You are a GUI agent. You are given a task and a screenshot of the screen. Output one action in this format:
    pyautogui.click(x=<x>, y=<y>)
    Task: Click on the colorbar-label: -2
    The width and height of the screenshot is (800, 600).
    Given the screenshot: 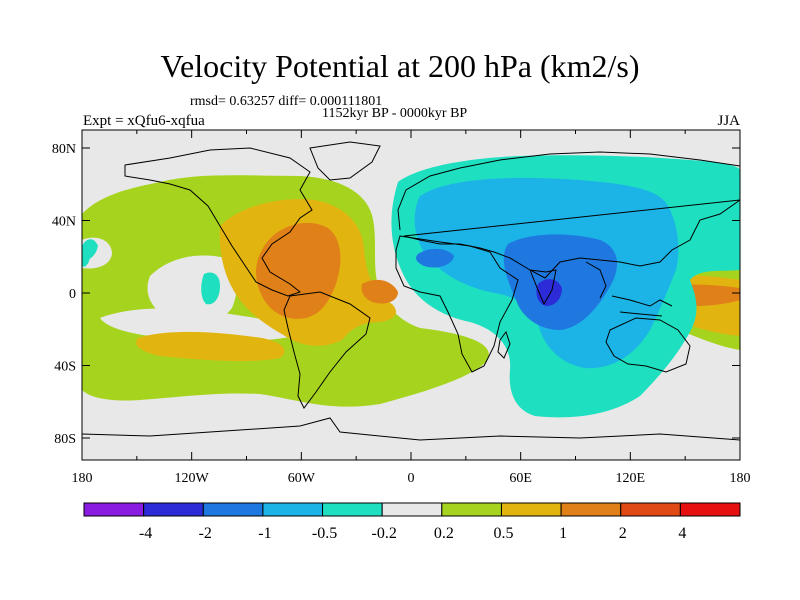 What is the action you would take?
    pyautogui.click(x=205, y=533)
    